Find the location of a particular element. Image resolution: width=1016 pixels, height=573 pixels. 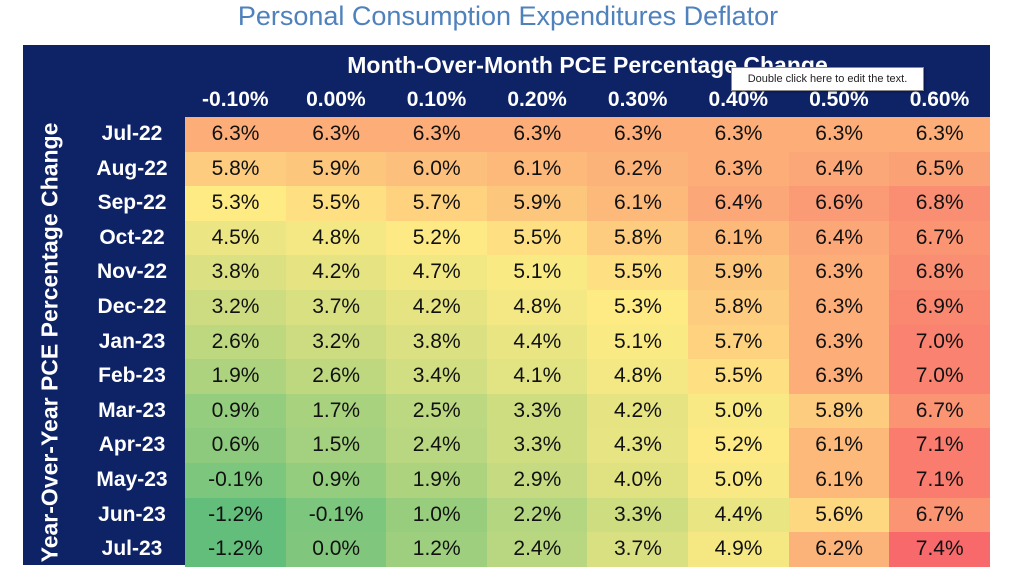

heatmap-cell: 1.7% is located at coordinates (336, 411).